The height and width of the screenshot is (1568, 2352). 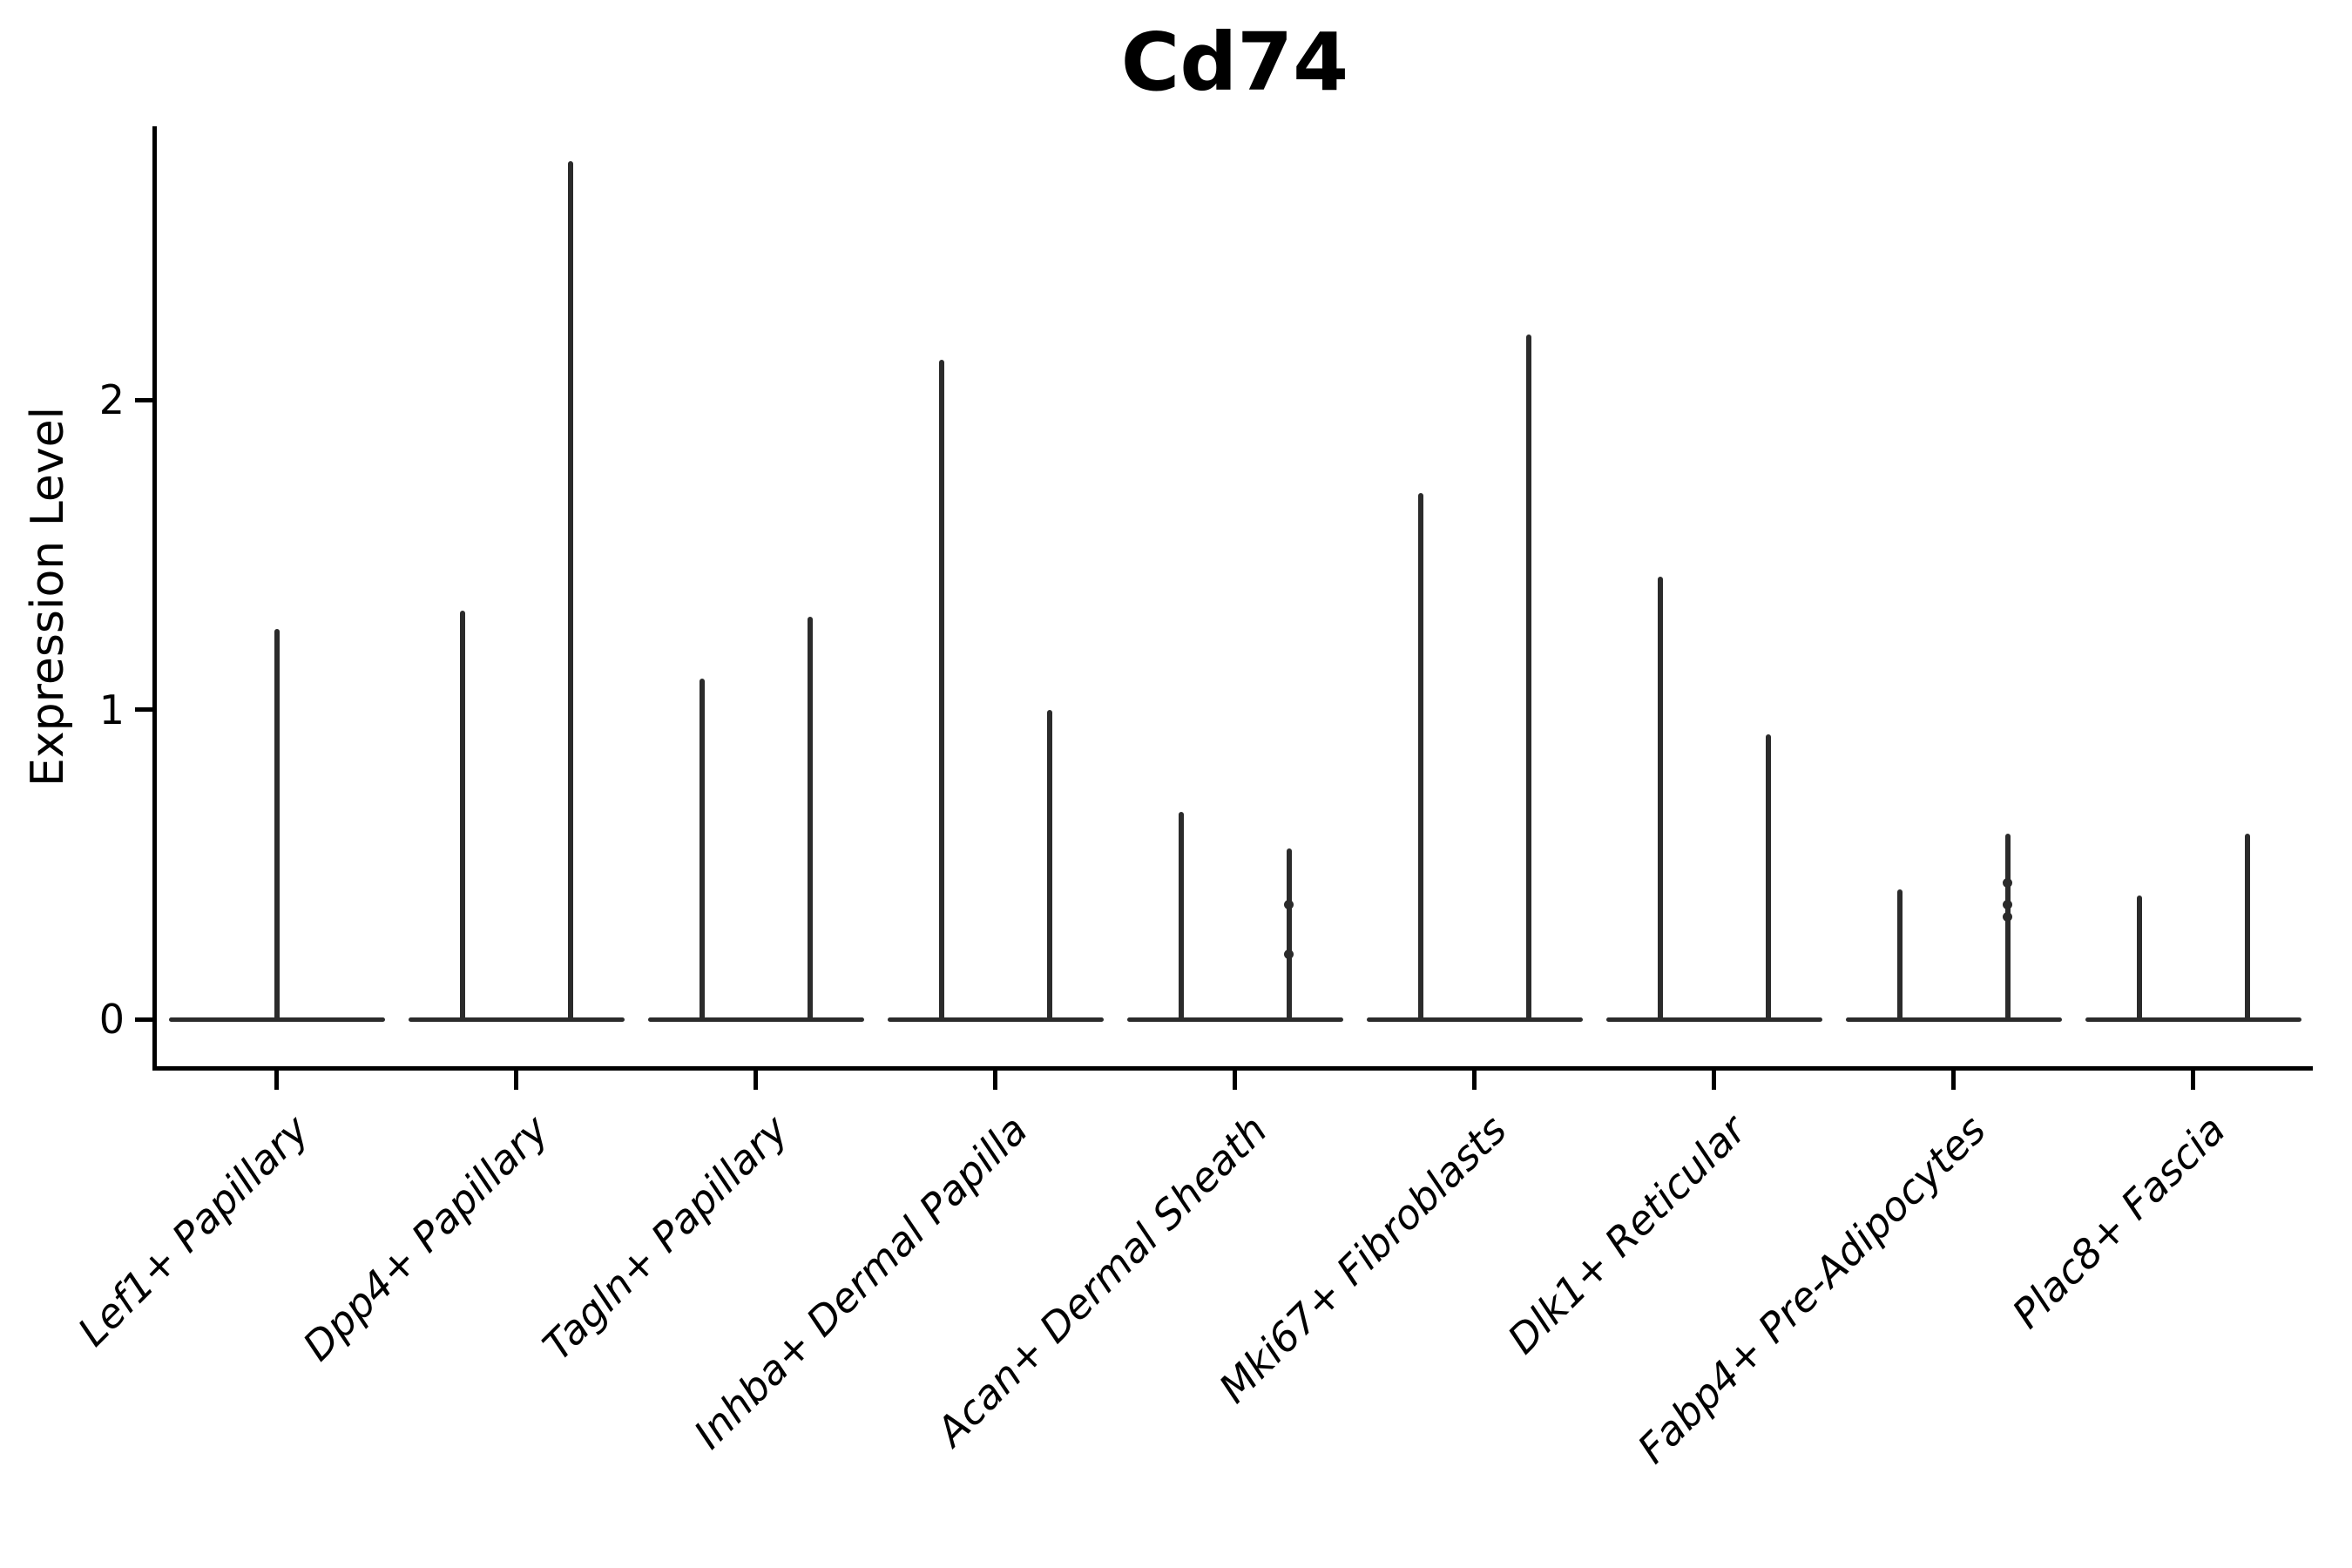 I want to click on y-tick-label: 0, so click(x=111, y=1019).